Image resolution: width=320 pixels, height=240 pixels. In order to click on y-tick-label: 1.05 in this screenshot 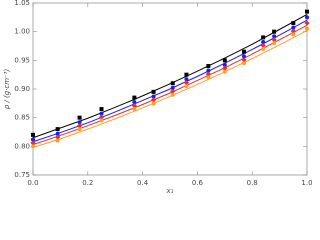, I will do `click(22, 3)`.